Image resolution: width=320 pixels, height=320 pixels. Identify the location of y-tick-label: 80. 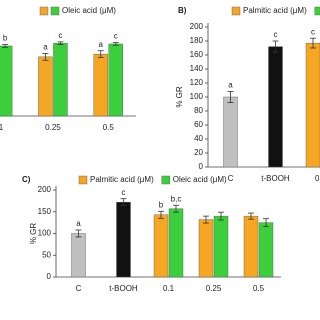
(198, 110).